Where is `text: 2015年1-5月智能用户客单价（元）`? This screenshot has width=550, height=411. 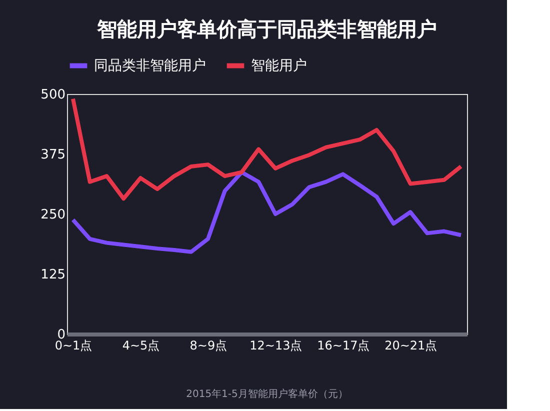
text: 2015年1-5月智能用户客单价（元） is located at coordinates (267, 394).